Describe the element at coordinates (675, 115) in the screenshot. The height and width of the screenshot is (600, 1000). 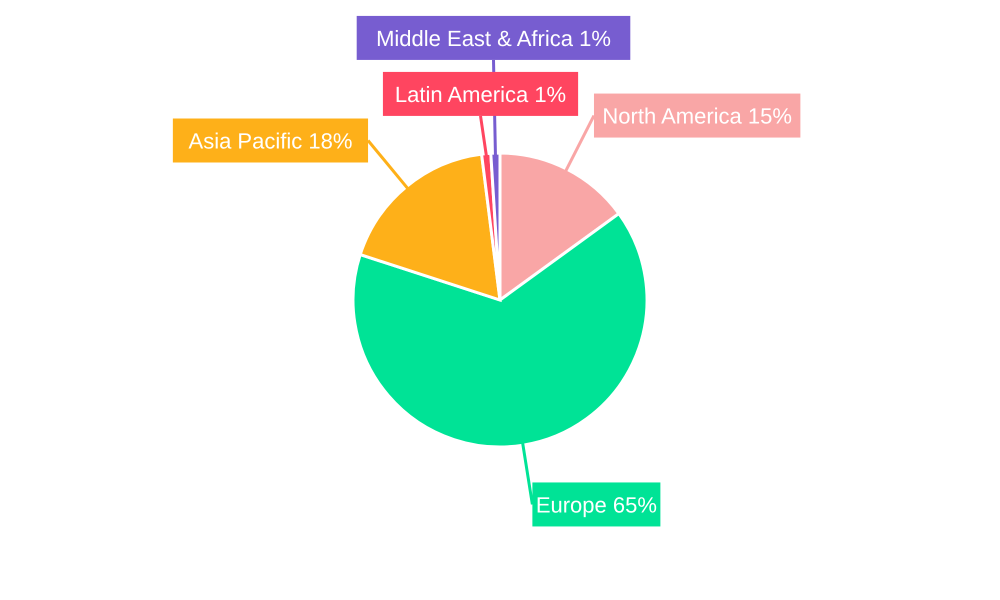
I see `slice-label: North America` at that location.